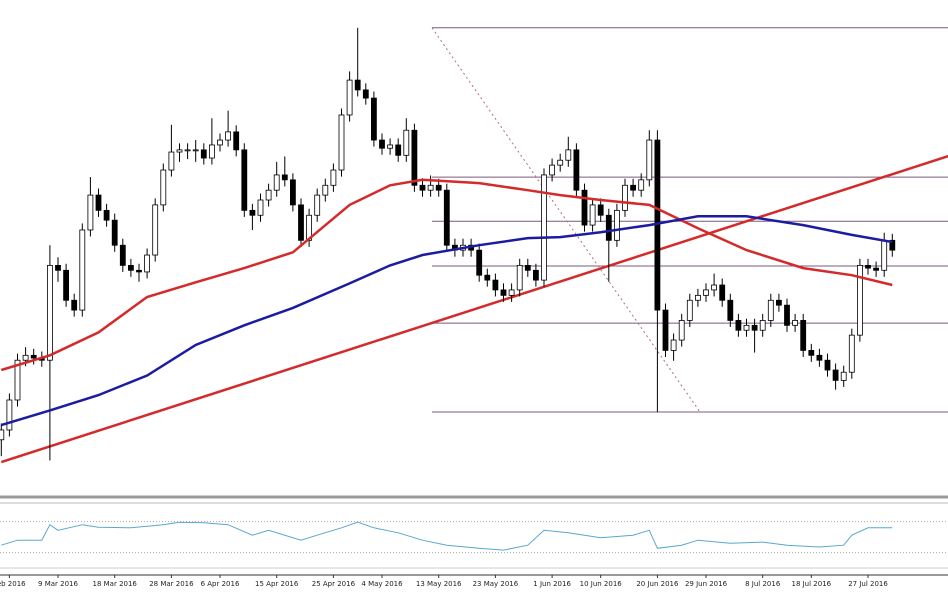 Image resolution: width=948 pixels, height=593 pixels. I want to click on x-tick-label: 25 Apr 2016, so click(334, 584).